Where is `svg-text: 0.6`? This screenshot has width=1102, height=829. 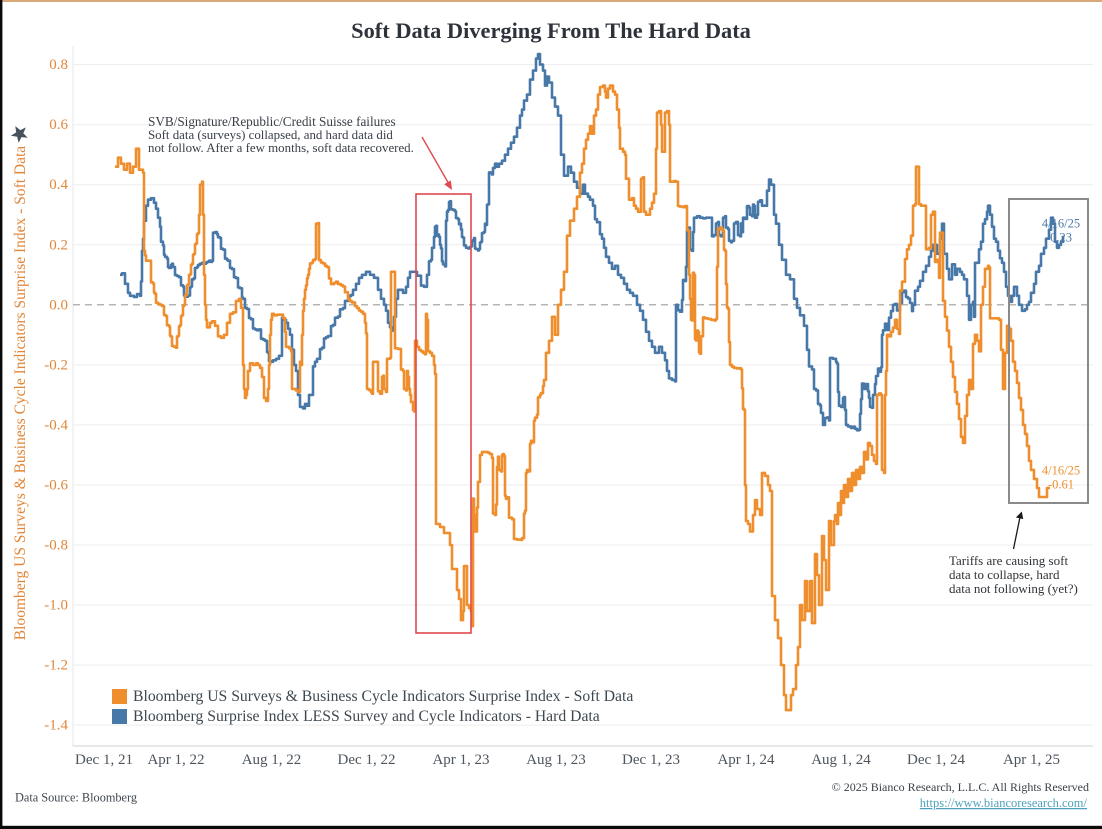 svg-text: 0.6 is located at coordinates (58, 125).